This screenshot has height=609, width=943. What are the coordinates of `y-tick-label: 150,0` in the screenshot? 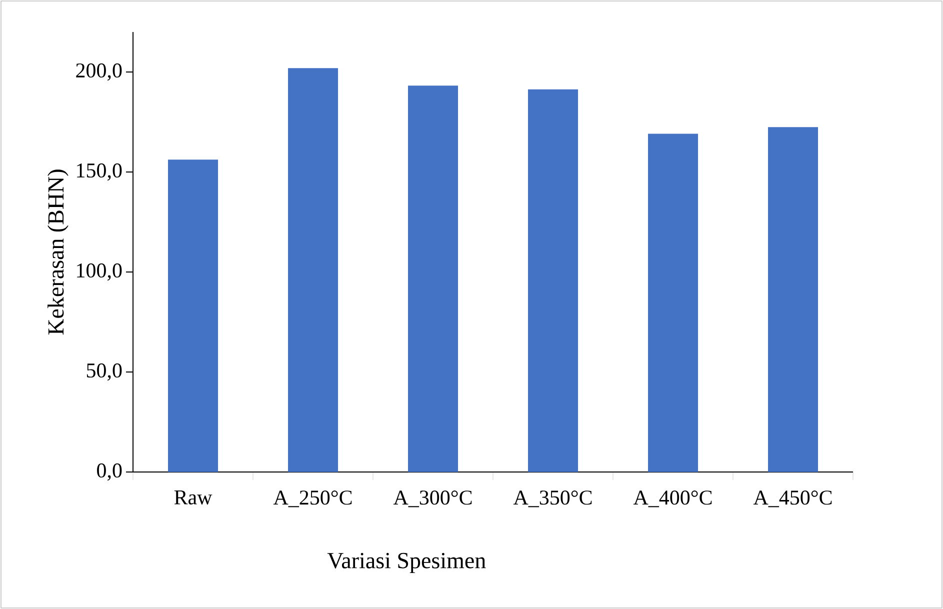 It's located at (99, 172).